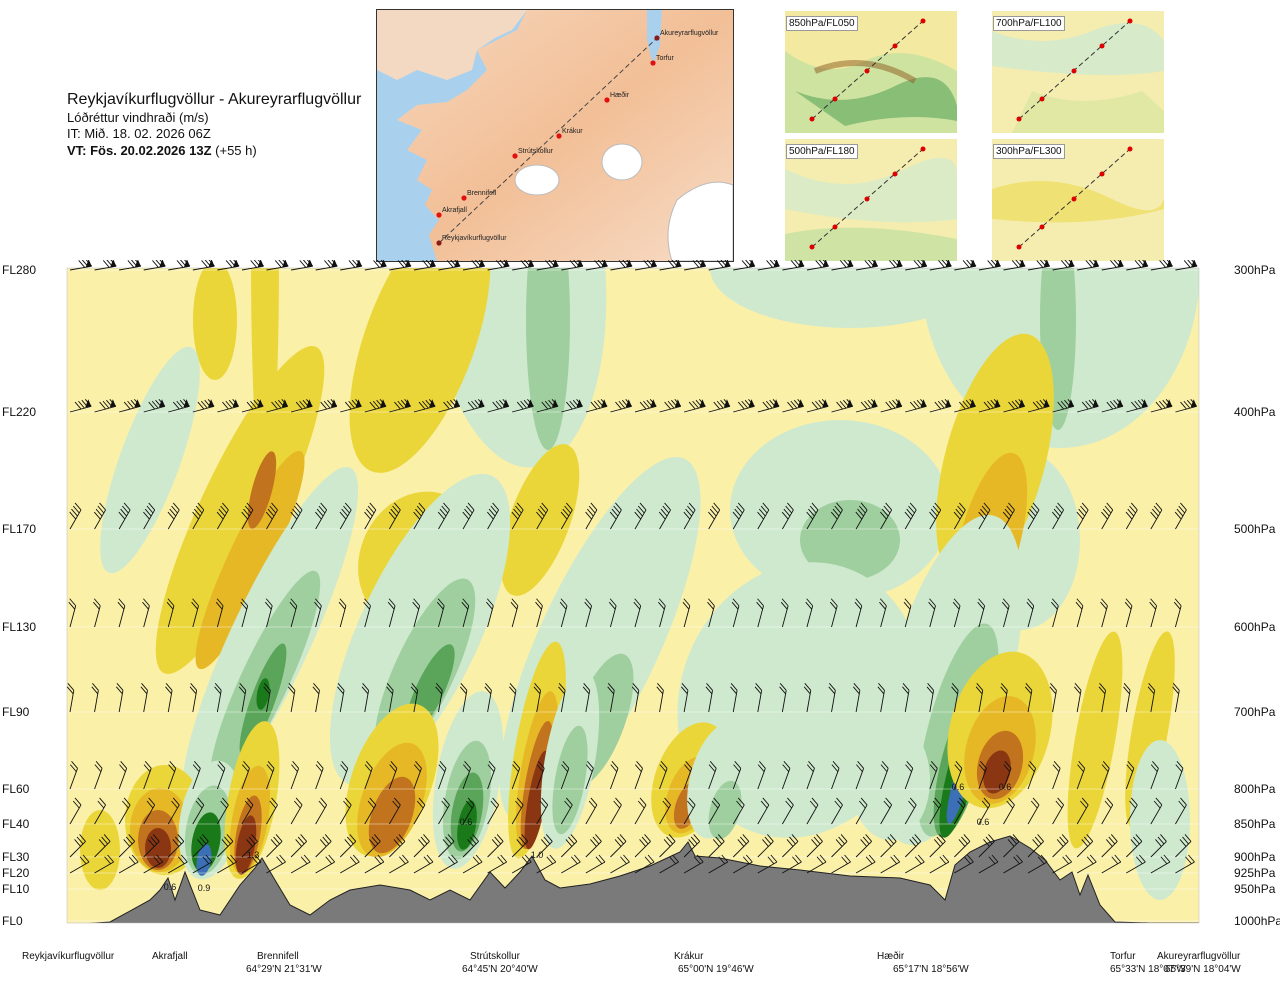 This screenshot has height=981, width=1280. I want to click on pressure-level-label: 800hPa, so click(1255, 789).